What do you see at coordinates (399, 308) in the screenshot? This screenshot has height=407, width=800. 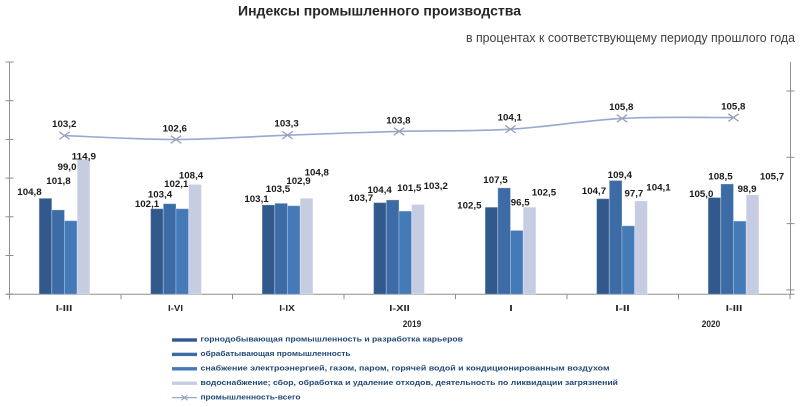 I see `svg-text: I-XII` at bounding box center [399, 308].